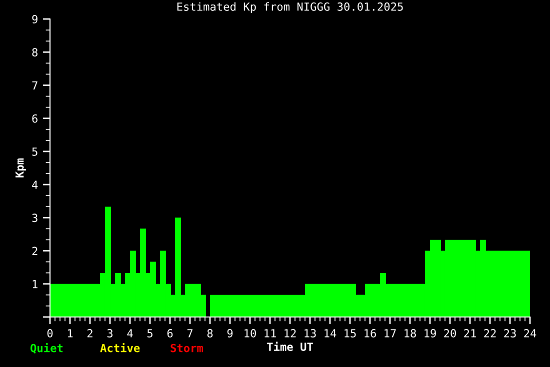 The height and width of the screenshot is (367, 550). What do you see at coordinates (470, 333) in the screenshot?
I see `x-tick-label: 21` at bounding box center [470, 333].